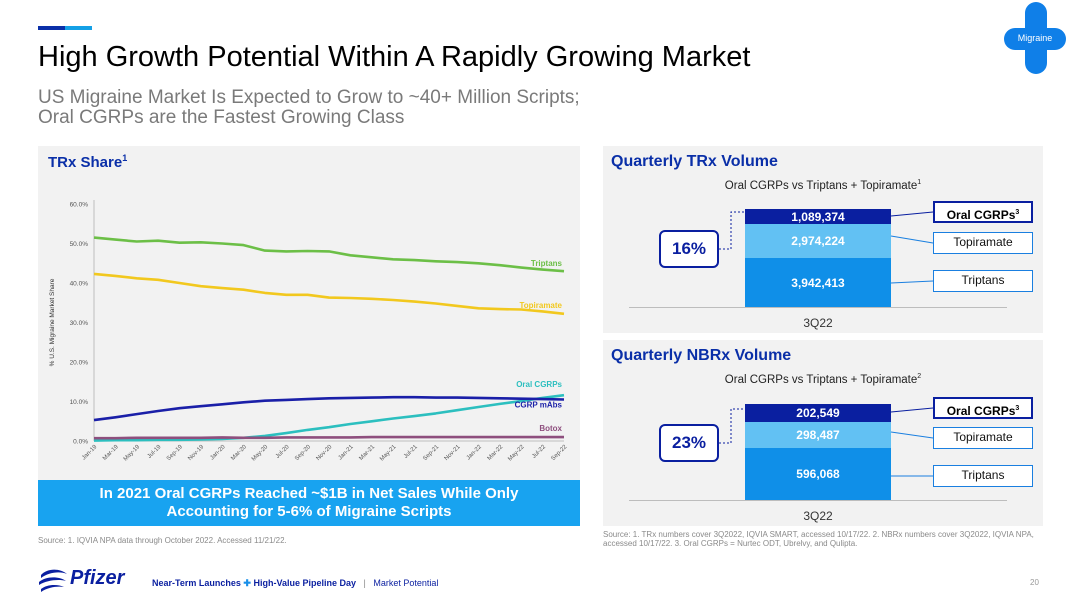 The height and width of the screenshot is (606, 1080). Describe the element at coordinates (694, 161) in the screenshot. I see `quarterly-trx-title: Quarterly TRx Volume` at that location.